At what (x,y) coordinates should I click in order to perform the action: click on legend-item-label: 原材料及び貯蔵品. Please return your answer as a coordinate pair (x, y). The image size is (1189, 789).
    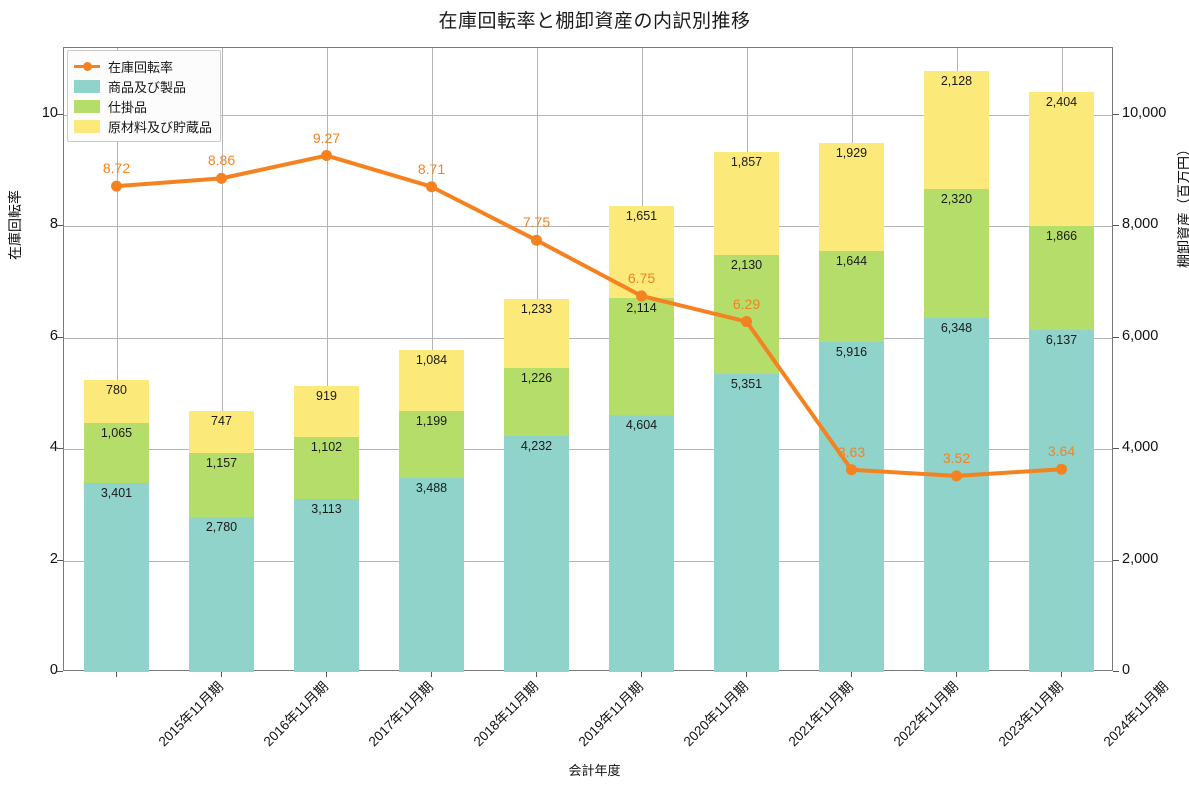
    Looking at the image, I should click on (160, 127).